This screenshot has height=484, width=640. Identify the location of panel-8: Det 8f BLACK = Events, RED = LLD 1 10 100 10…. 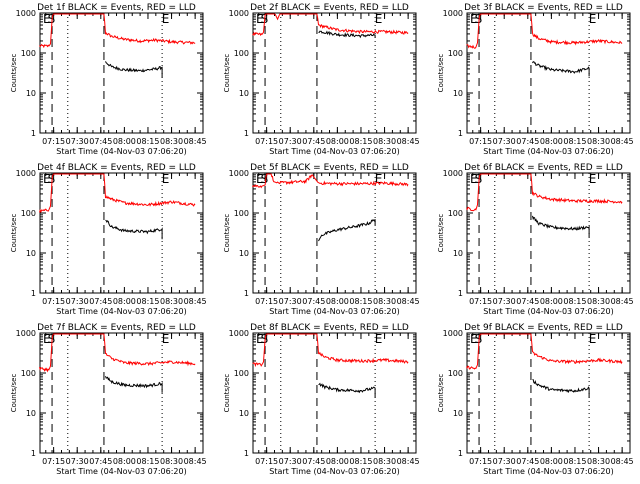
(321, 399).